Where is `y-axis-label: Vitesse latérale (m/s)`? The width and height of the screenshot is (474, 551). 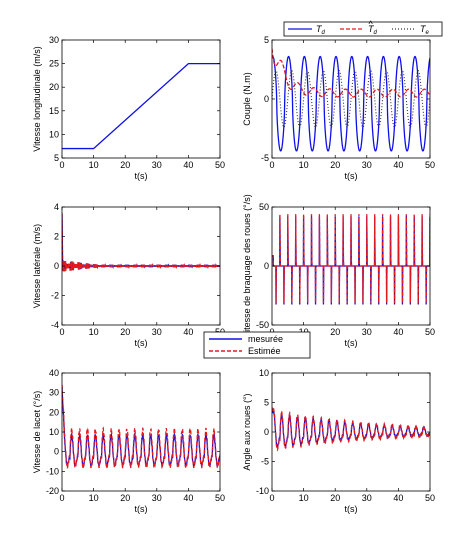
y-axis-label: Vitesse latérale (m/s) is located at coordinates (37, 266).